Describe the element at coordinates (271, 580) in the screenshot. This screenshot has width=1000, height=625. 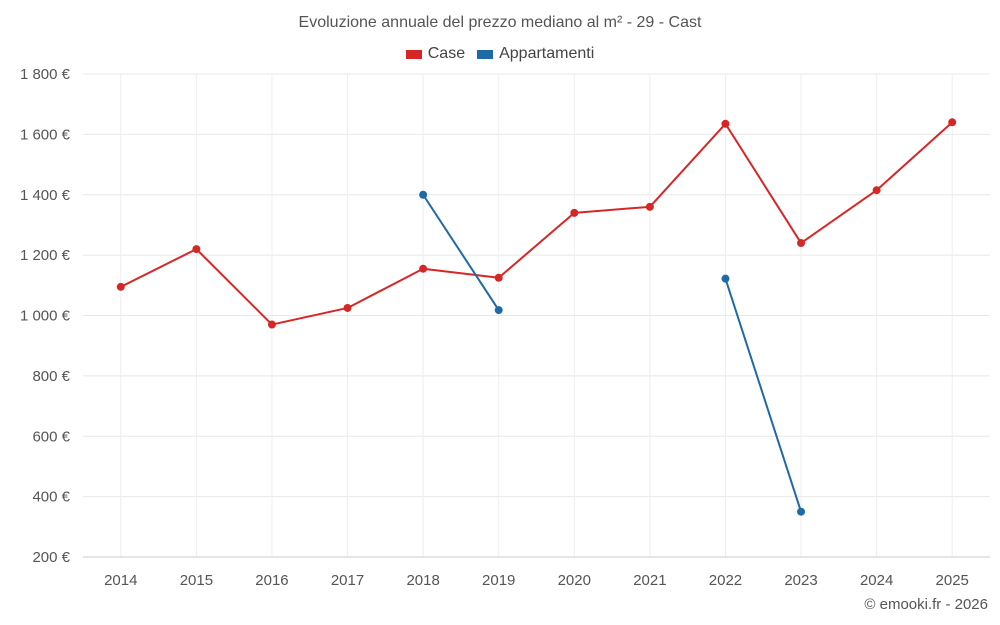
I see `x-tick-label: 2016` at that location.